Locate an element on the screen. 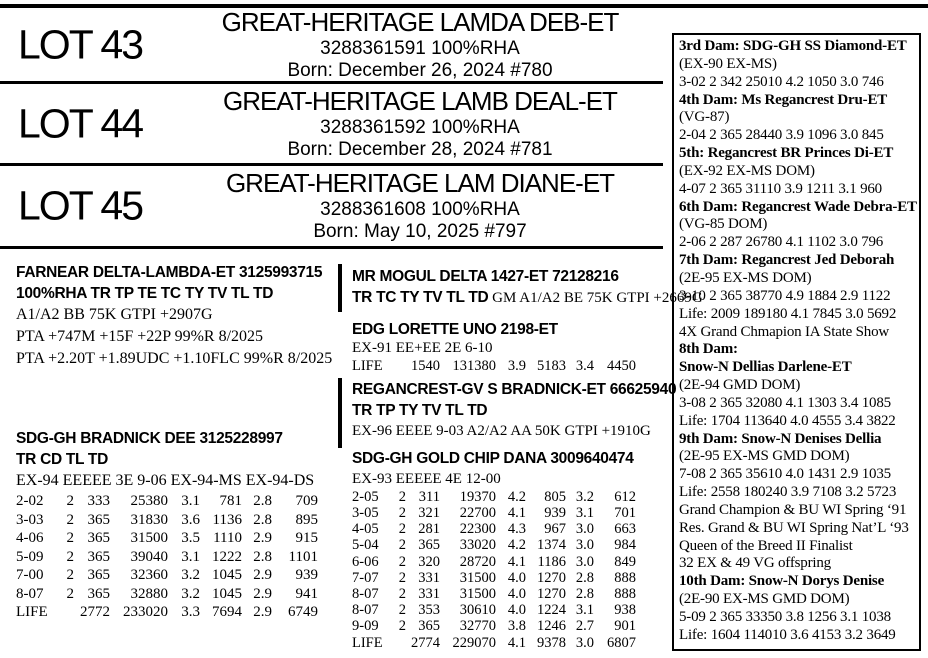 This screenshot has height=658, width=928. record-cell: 2.7 is located at coordinates (584, 626).